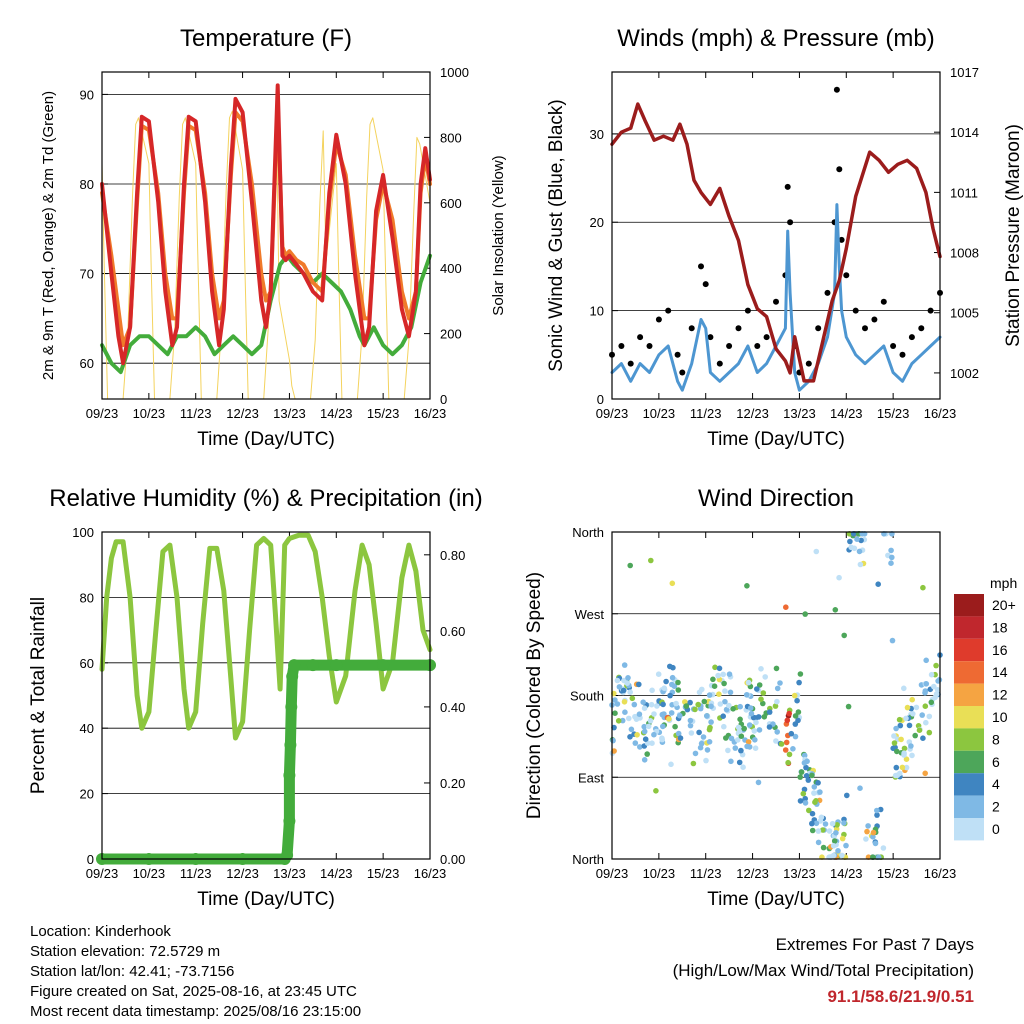  What do you see at coordinates (940, 413) in the screenshot?
I see `x-tick-label: 16/23` at bounding box center [940, 413].